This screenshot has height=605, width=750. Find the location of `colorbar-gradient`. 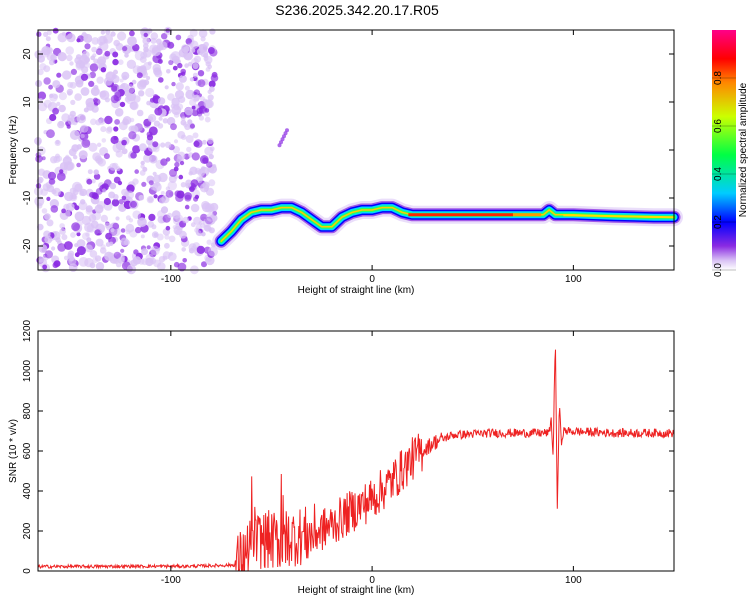

colorbar-gradient is located at coordinates (724, 150).